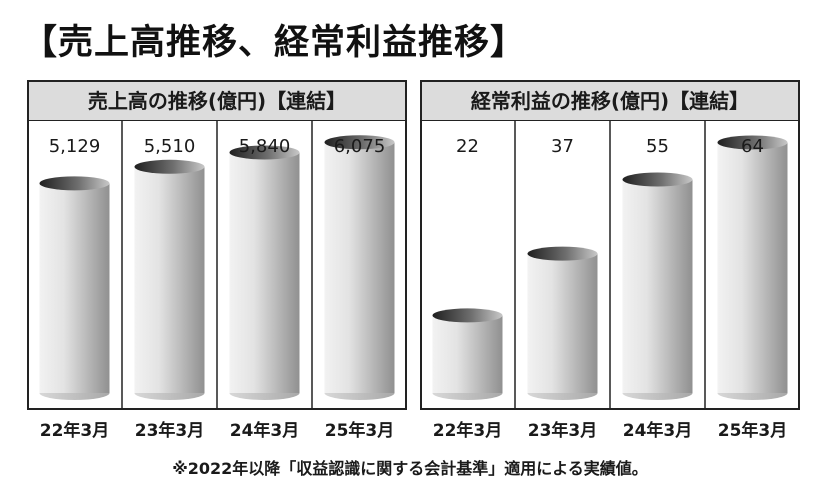 The image size is (820, 499). I want to click on value-label: 5,840, so click(265, 146).